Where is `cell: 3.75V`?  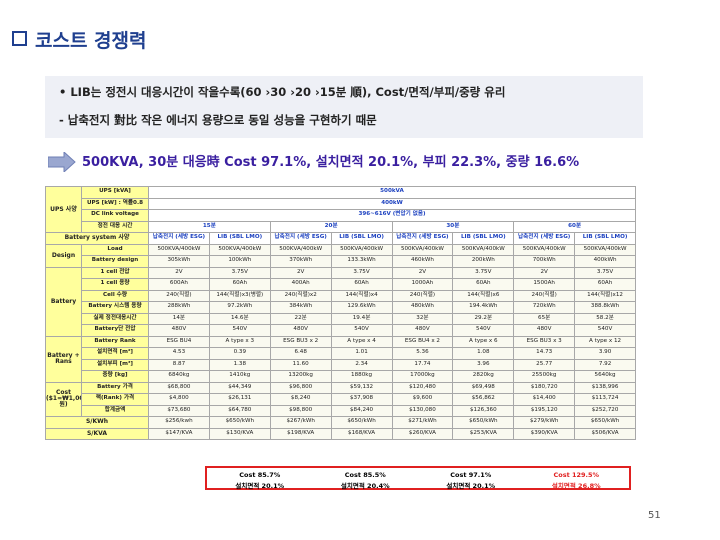
cell: 3.75V is located at coordinates (605, 272).